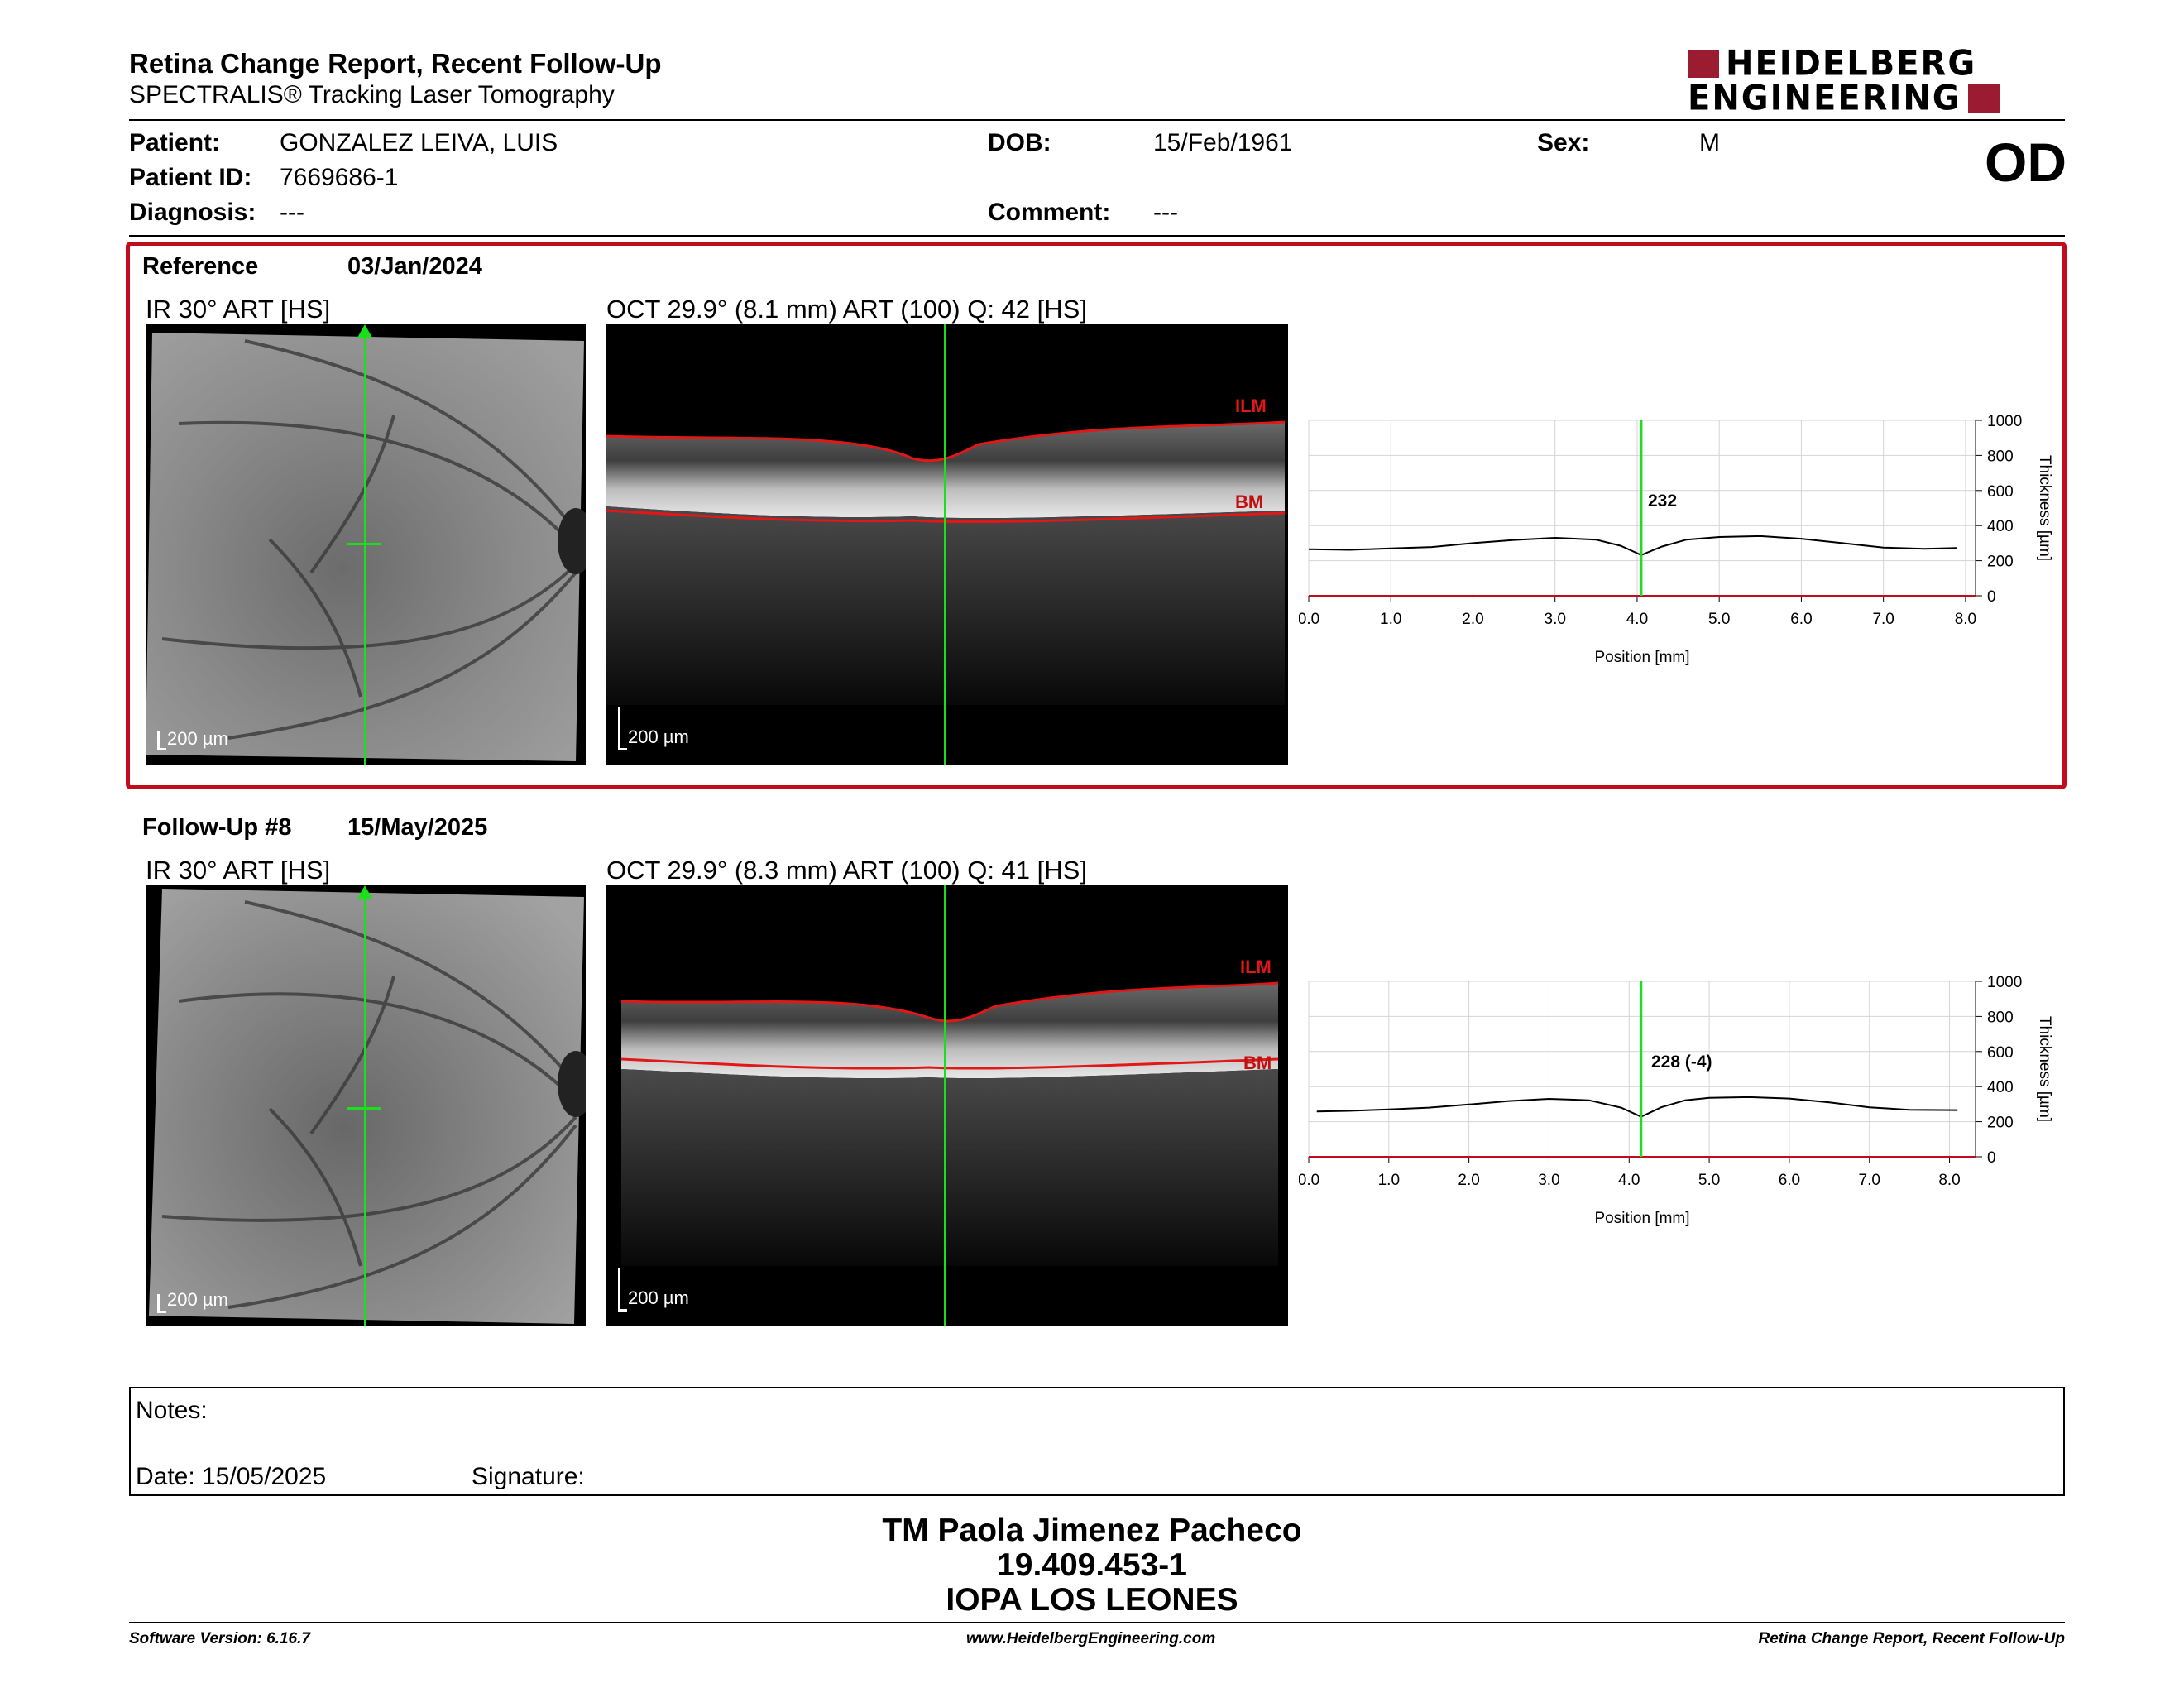  Describe the element at coordinates (395, 63) in the screenshot. I see `report-title: Retina Change Report, Recent Follow-Up` at that location.